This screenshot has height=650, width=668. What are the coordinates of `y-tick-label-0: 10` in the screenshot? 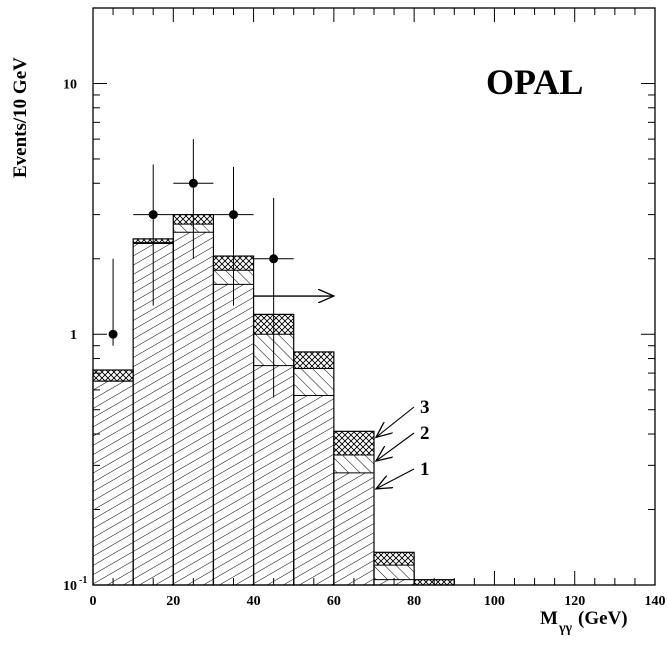 It's located at (70, 84).